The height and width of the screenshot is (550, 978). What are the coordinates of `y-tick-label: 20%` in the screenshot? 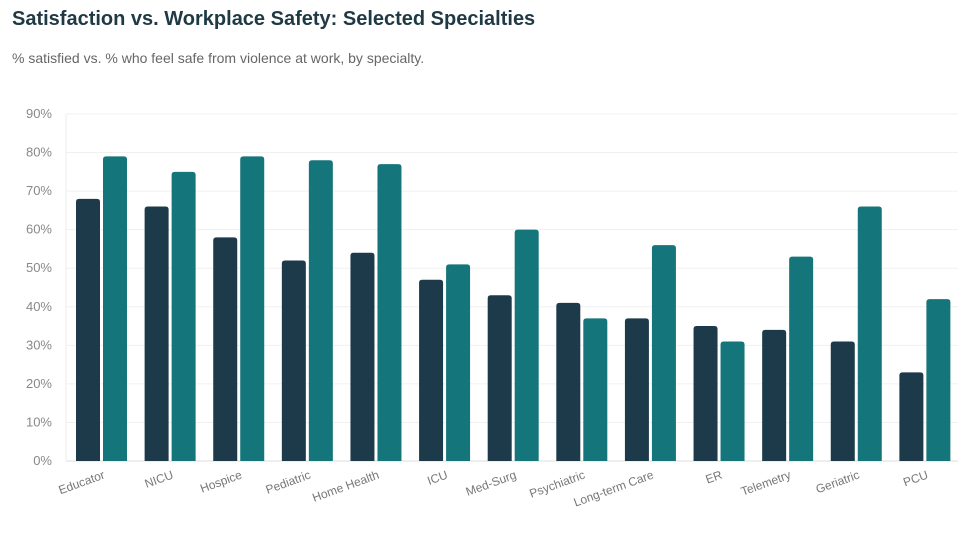 It's located at (39, 383).